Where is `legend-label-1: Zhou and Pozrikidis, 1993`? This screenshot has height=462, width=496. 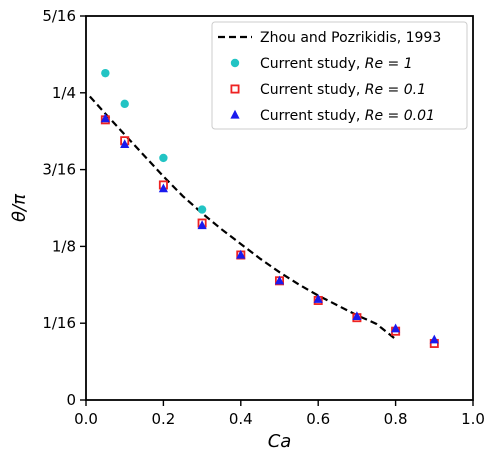 legend-label-1: Zhou and Pozrikidis, 1993 is located at coordinates (350, 38).